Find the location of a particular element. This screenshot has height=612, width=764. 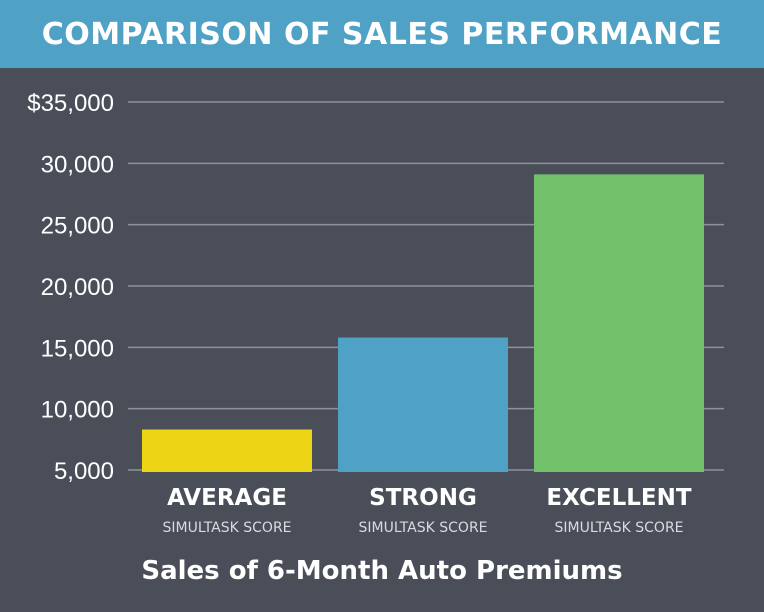

y-tick-label: 20,000 is located at coordinates (77, 287).